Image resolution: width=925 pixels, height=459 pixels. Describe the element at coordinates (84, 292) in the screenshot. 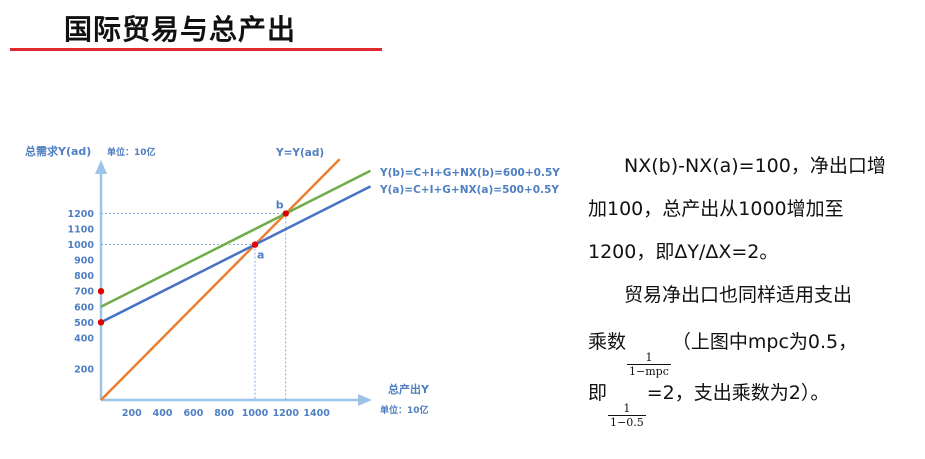

I see `y-tick-label: 700` at that location.